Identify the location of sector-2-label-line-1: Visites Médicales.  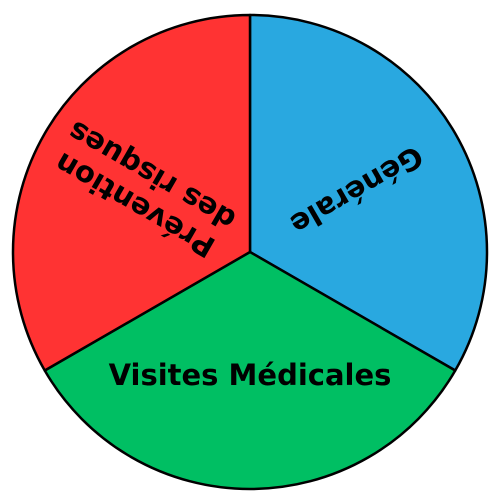
(250, 375).